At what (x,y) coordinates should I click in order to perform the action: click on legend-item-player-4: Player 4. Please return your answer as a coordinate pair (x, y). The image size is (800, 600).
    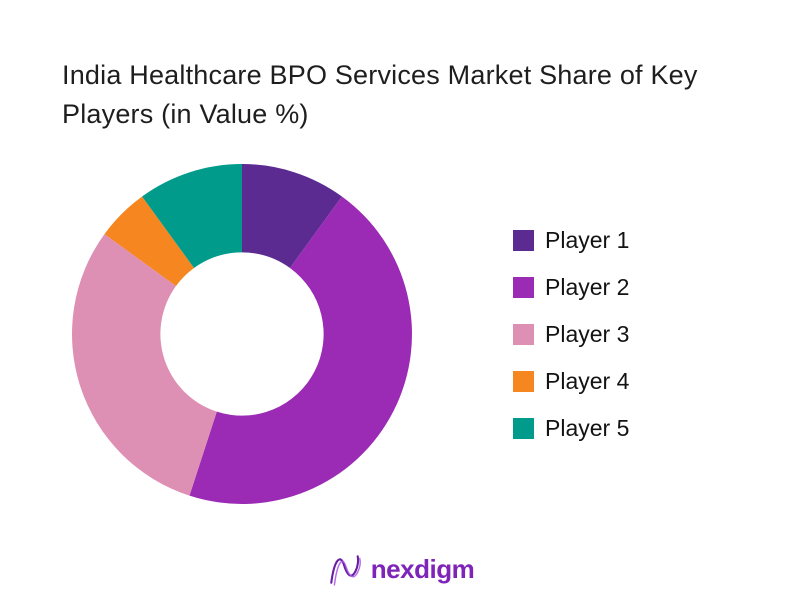
    Looking at the image, I should click on (571, 380).